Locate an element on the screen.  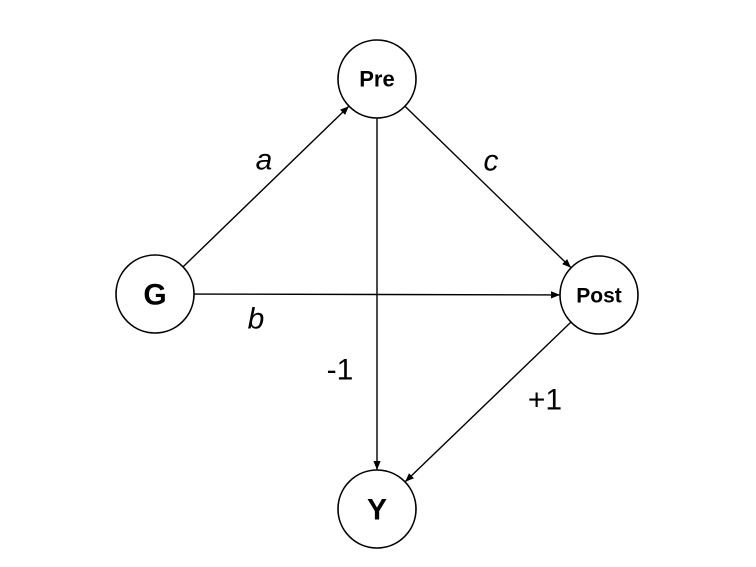
node-g: G is located at coordinates (155, 294).